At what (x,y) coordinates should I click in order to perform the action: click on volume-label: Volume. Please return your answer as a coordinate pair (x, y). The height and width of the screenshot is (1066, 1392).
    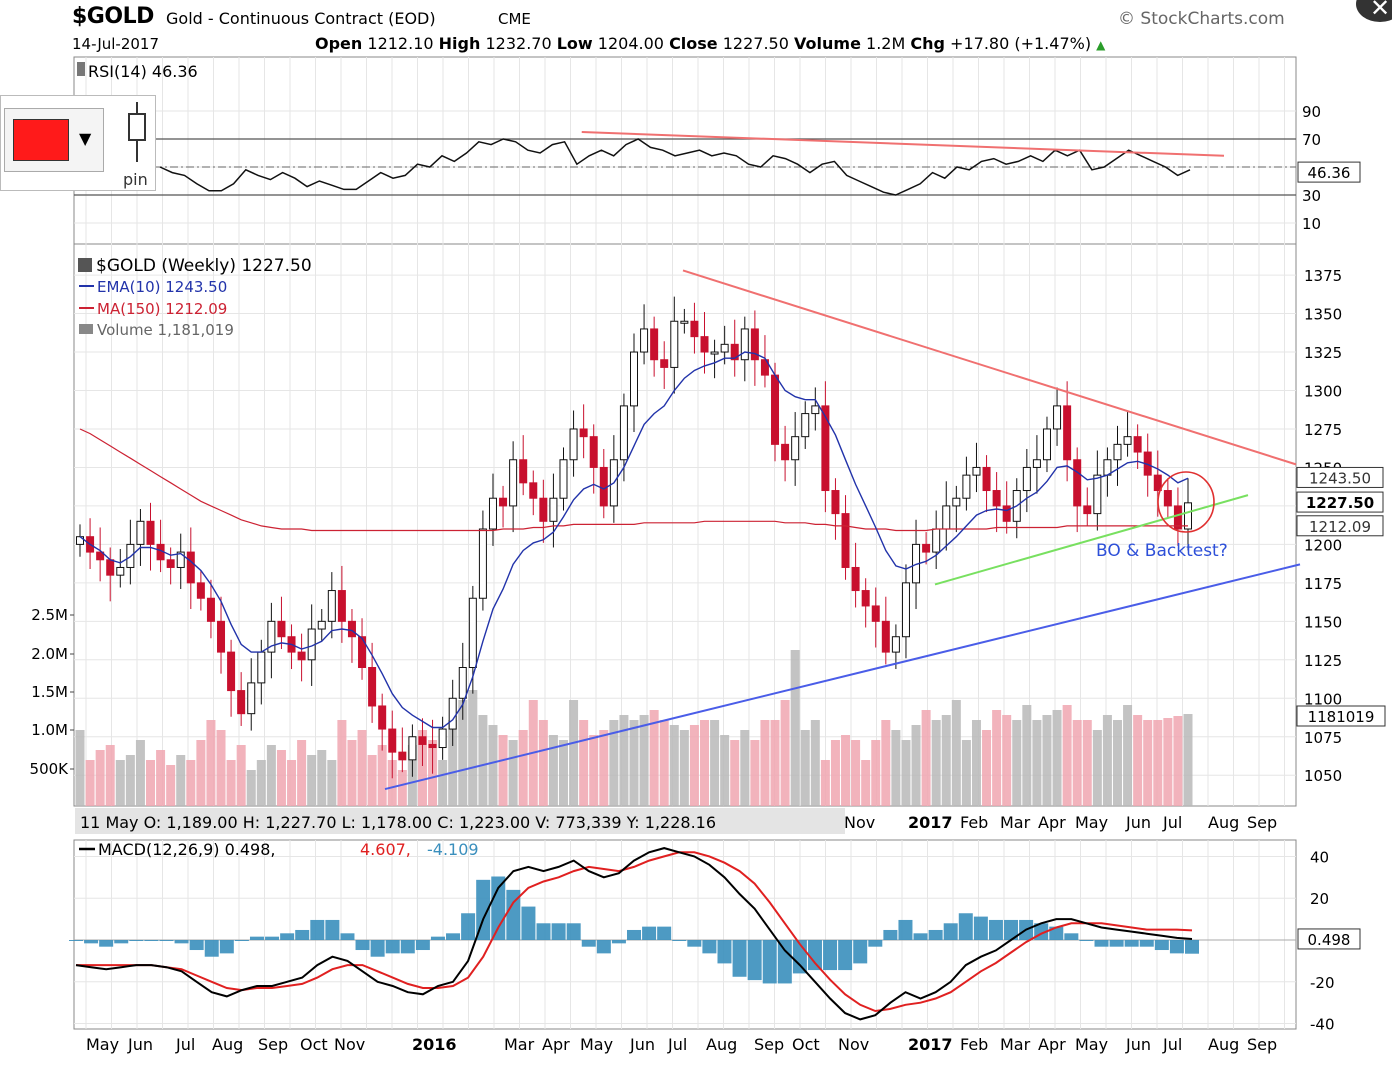
    Looking at the image, I should click on (827, 43).